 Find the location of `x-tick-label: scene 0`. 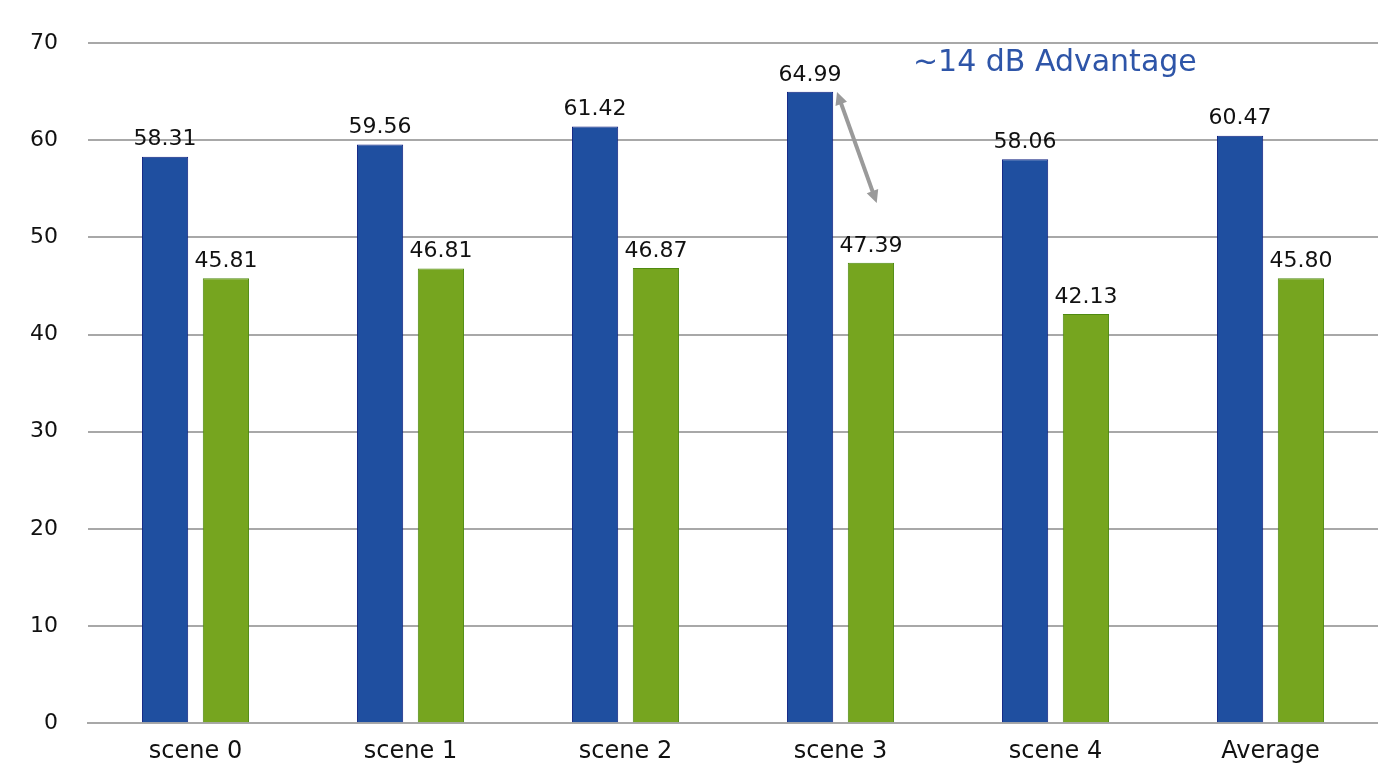

x-tick-label: scene 0 is located at coordinates (195, 749).